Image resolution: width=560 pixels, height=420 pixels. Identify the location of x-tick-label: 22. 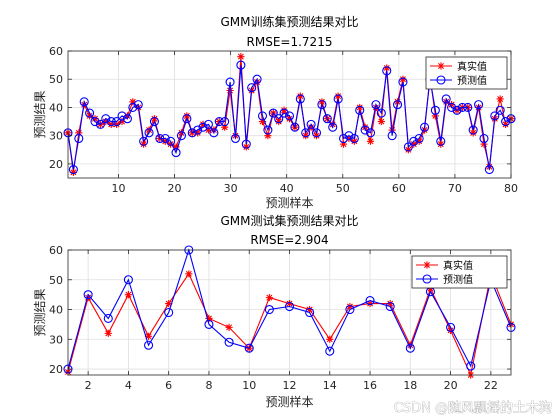
(491, 385).